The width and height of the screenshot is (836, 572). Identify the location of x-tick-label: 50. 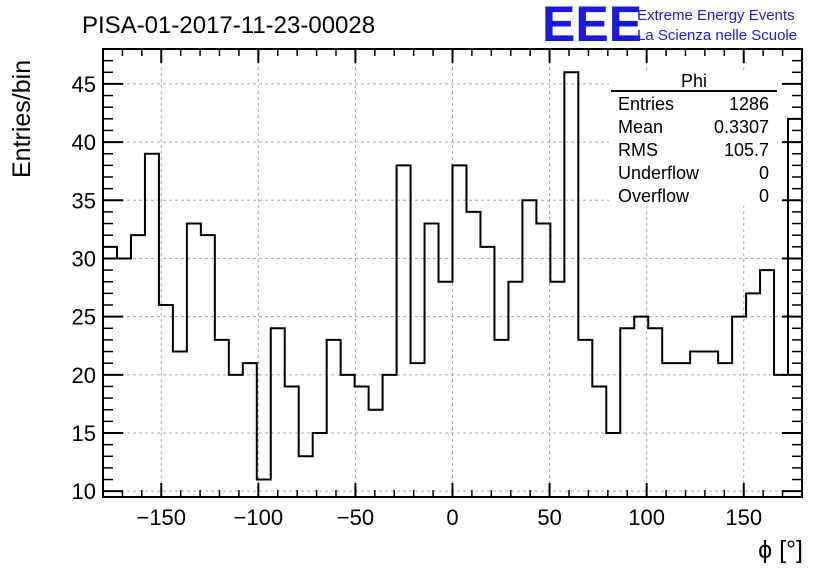
(549, 517).